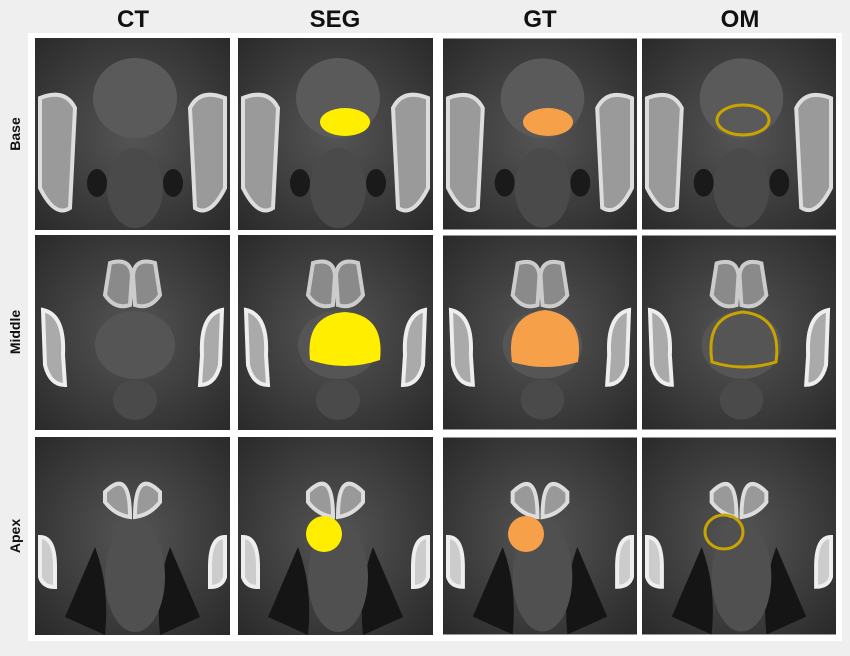 The image size is (850, 656). Describe the element at coordinates (15, 332) in the screenshot. I see `row-label: Middle` at that location.